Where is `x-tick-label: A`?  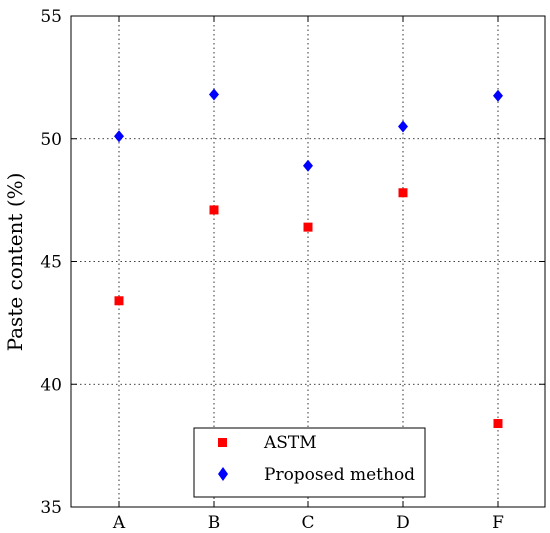
x-tick-label: A is located at coordinates (119, 523).